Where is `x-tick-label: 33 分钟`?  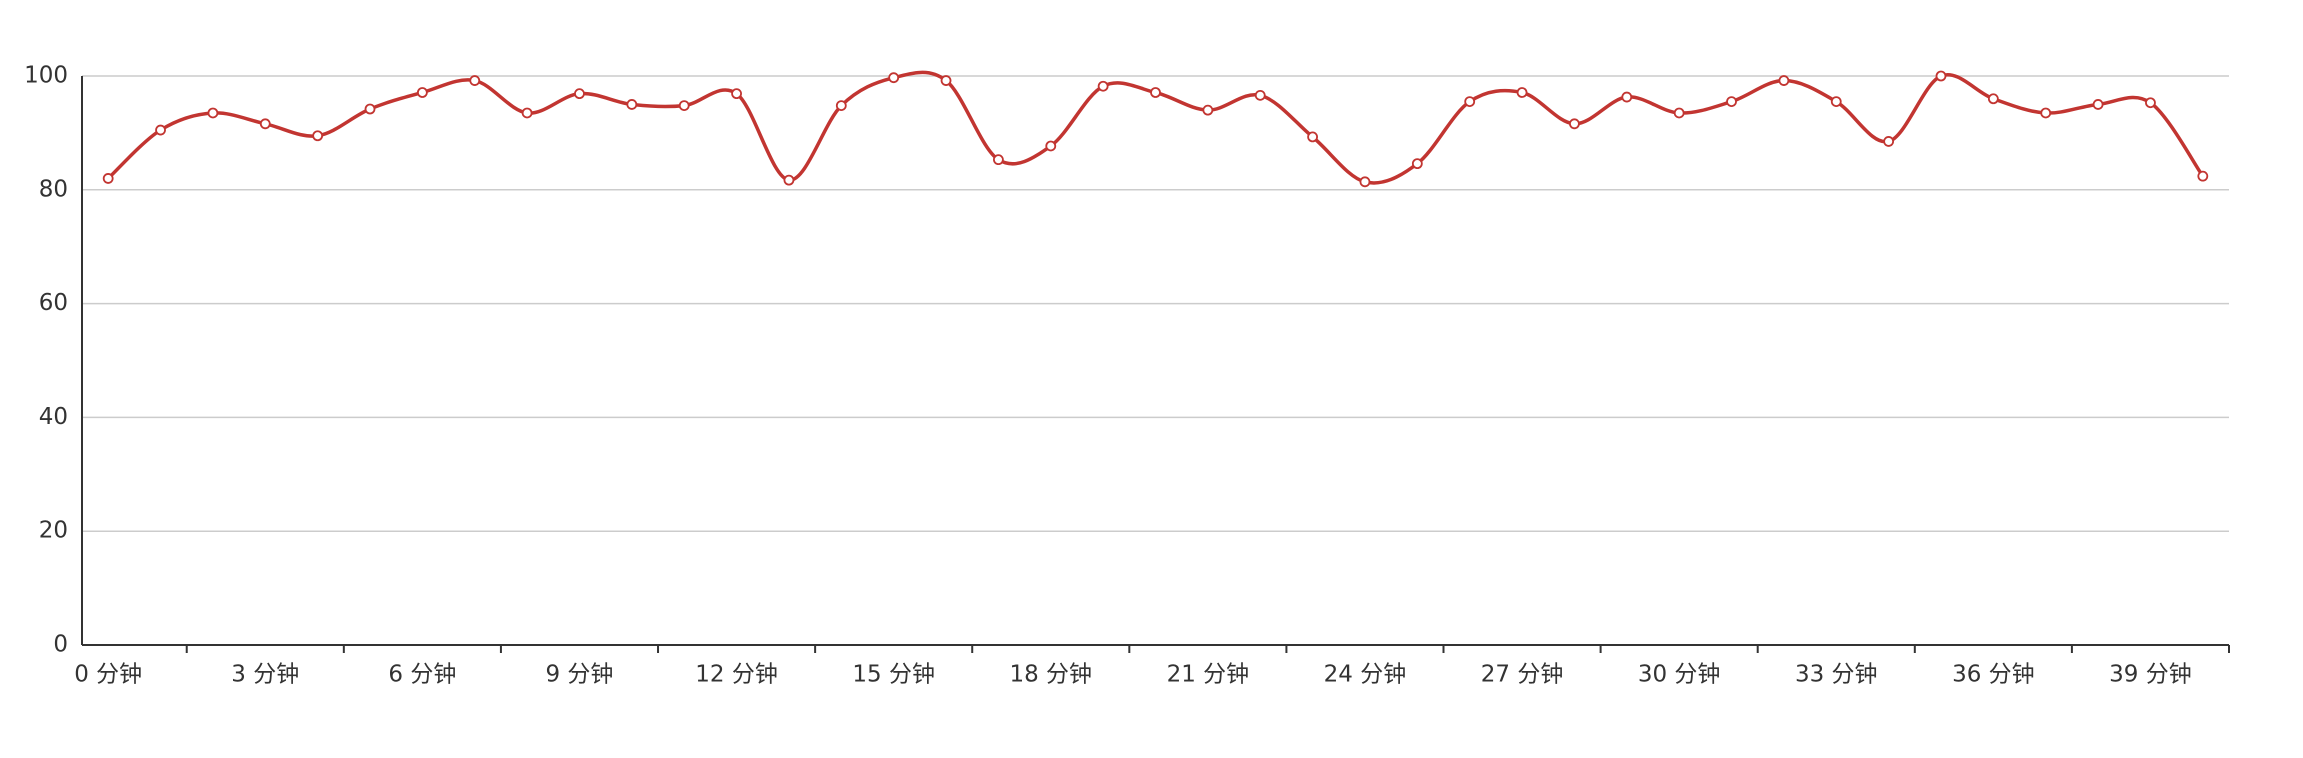
x-tick-label: 33 分钟 is located at coordinates (1836, 675).